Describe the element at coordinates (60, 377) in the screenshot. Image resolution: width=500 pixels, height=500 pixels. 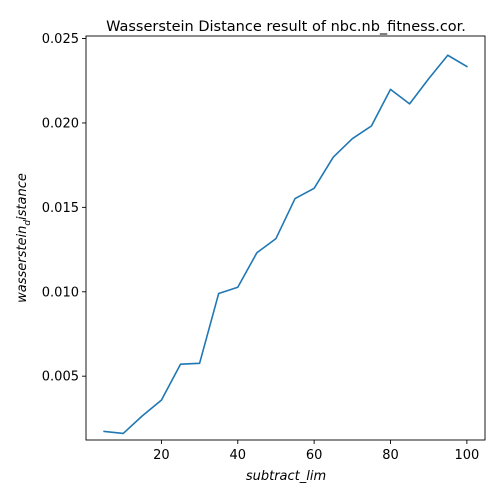
I see `y-tick-label: 0.005` at that location.